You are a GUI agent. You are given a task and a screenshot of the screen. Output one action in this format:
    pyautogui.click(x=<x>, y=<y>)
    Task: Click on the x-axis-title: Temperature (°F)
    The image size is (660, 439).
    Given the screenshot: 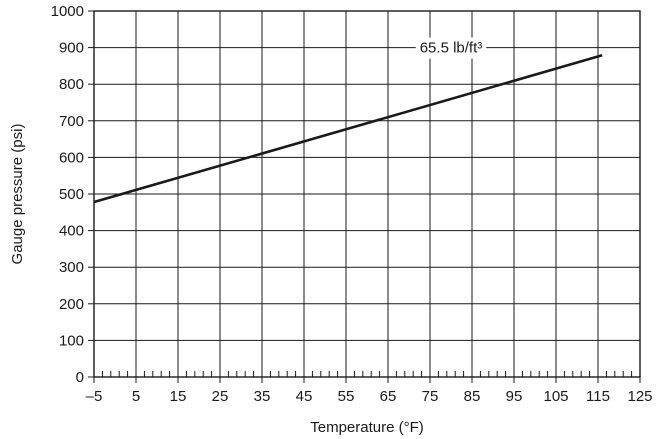 What is the action you would take?
    pyautogui.click(x=367, y=427)
    